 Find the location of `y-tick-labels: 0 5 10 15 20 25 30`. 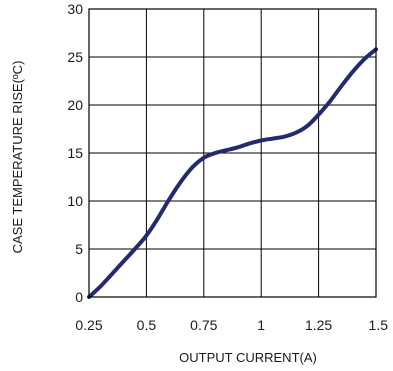

y-tick-labels: 0 5 10 15 20 25 30 is located at coordinates (75, 153).